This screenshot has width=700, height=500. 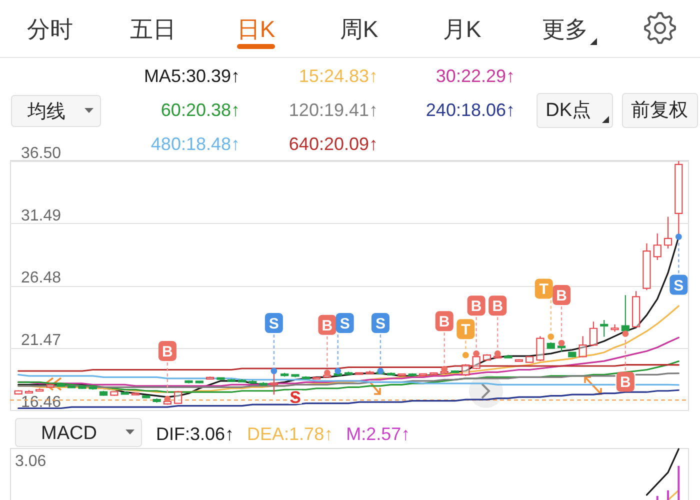 I want to click on category-label: 分时, so click(x=50, y=29).